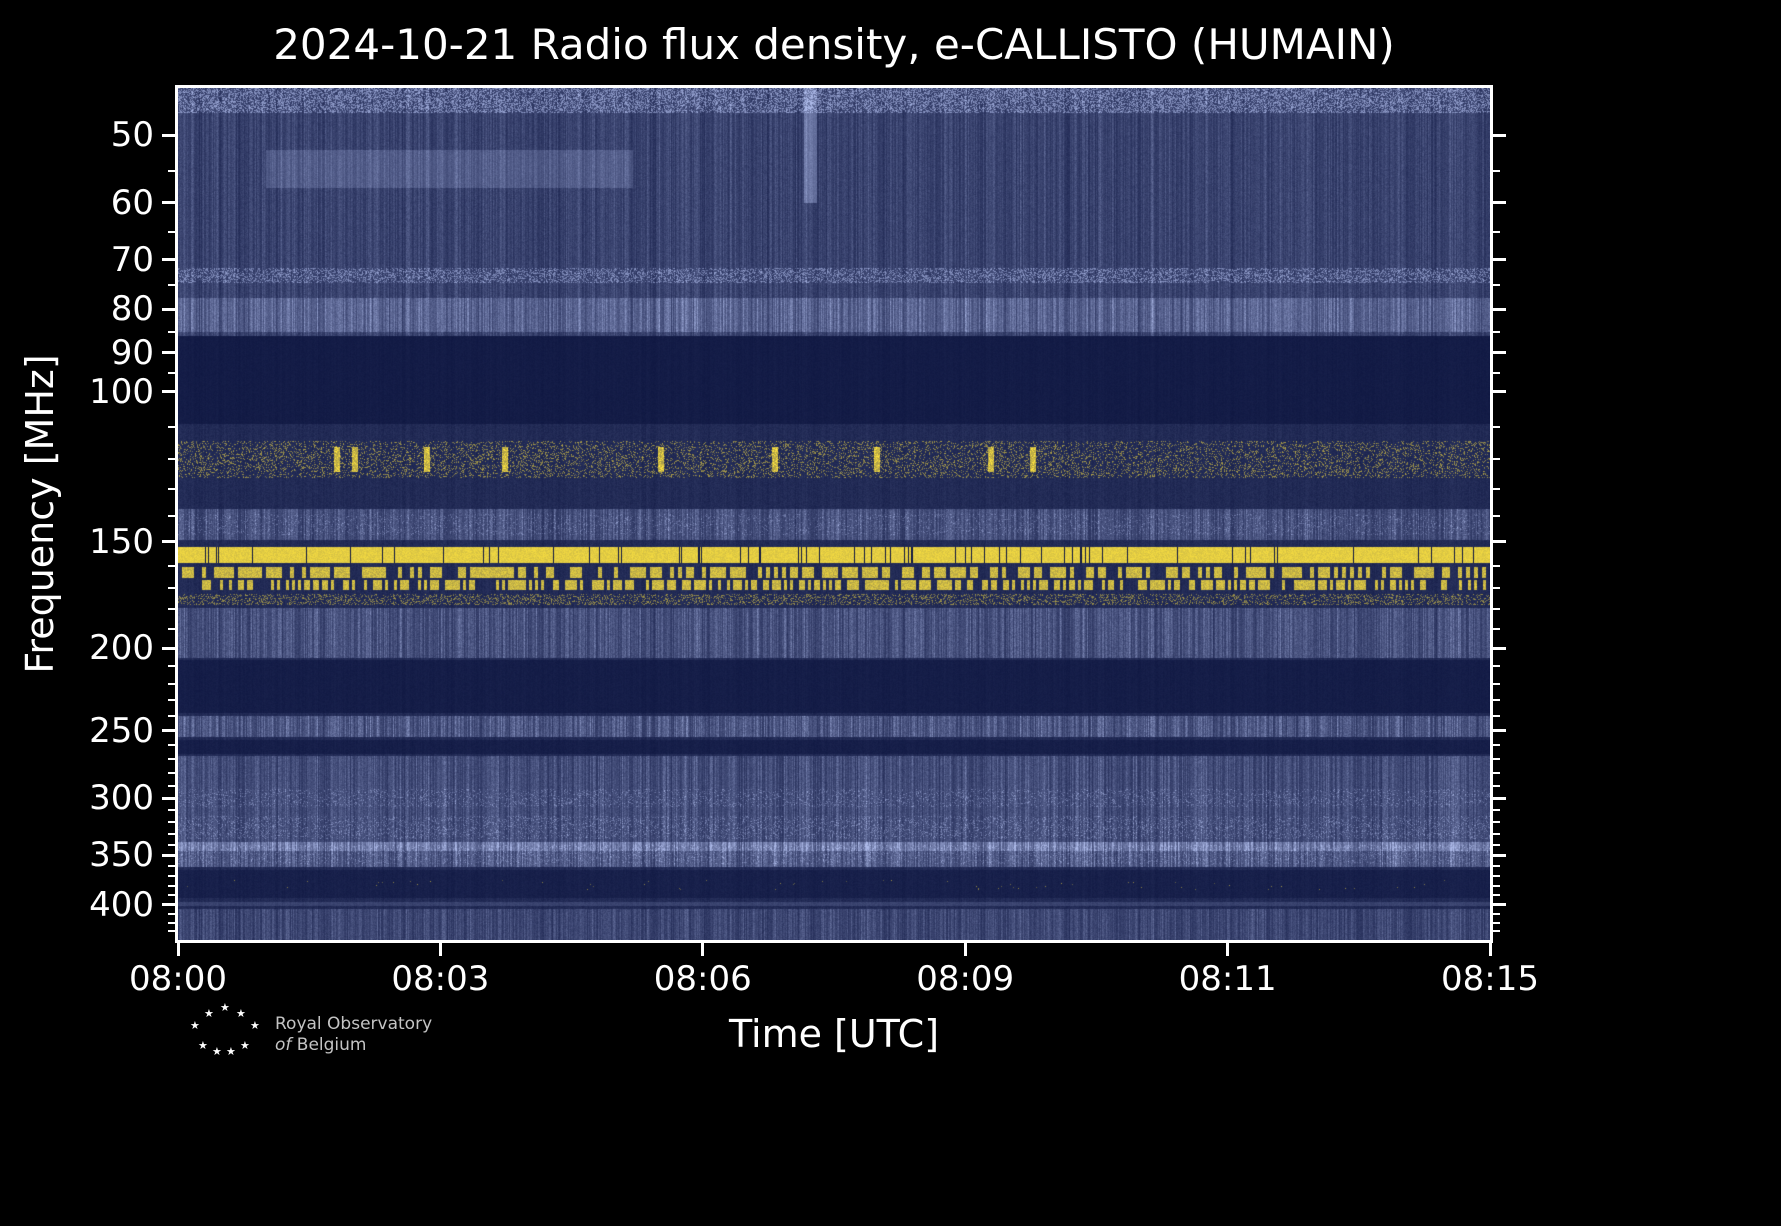 This screenshot has width=1781, height=1226. I want to click on rob-logo-line2: of Belgium, so click(353, 1045).